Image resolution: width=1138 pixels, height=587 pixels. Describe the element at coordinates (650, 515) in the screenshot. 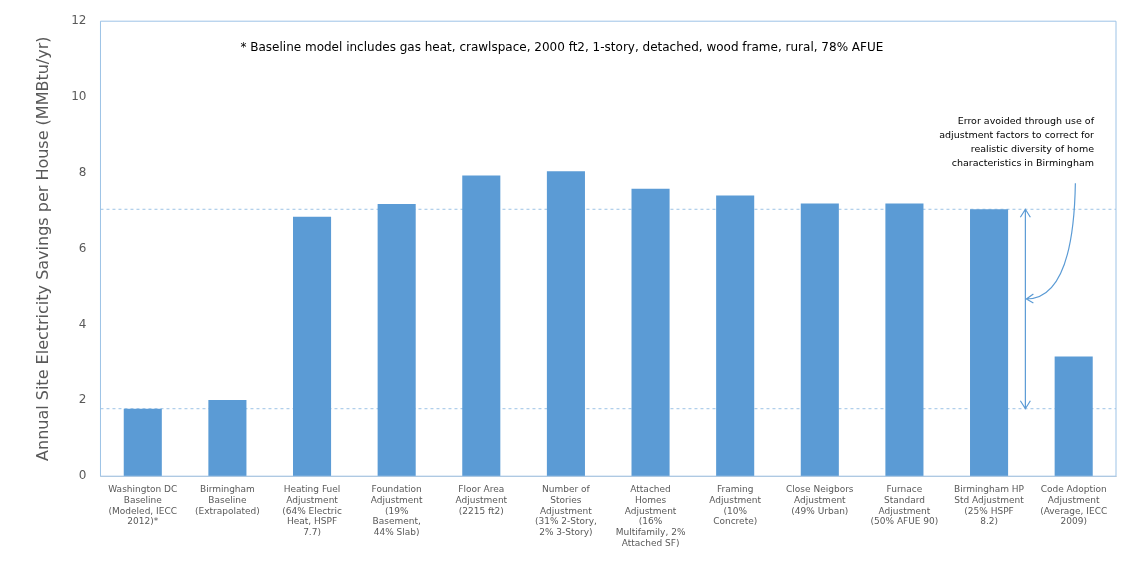

I see `x-tick-label: Attached Homes Adjustment (16% Multifamily, 2% Attached SF)` at that location.